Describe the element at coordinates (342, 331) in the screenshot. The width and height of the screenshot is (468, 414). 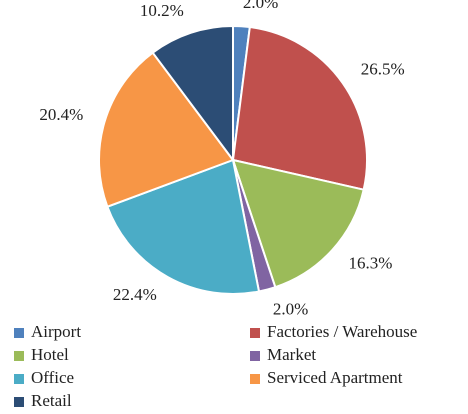
I see `legend-label: Factories / Warehouse` at that location.